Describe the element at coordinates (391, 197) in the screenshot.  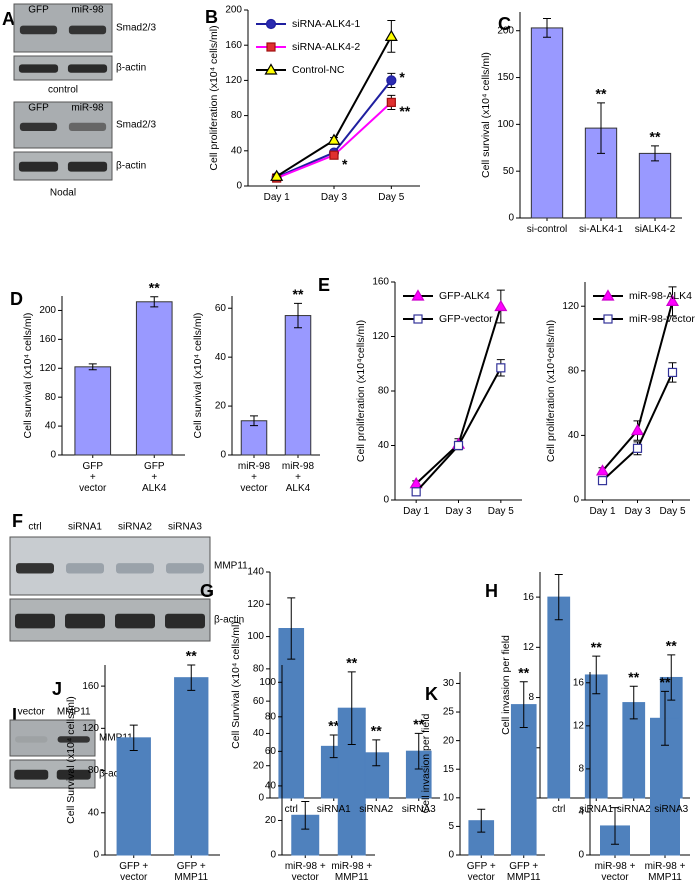
I see `x-tick-label: Day 5` at that location.